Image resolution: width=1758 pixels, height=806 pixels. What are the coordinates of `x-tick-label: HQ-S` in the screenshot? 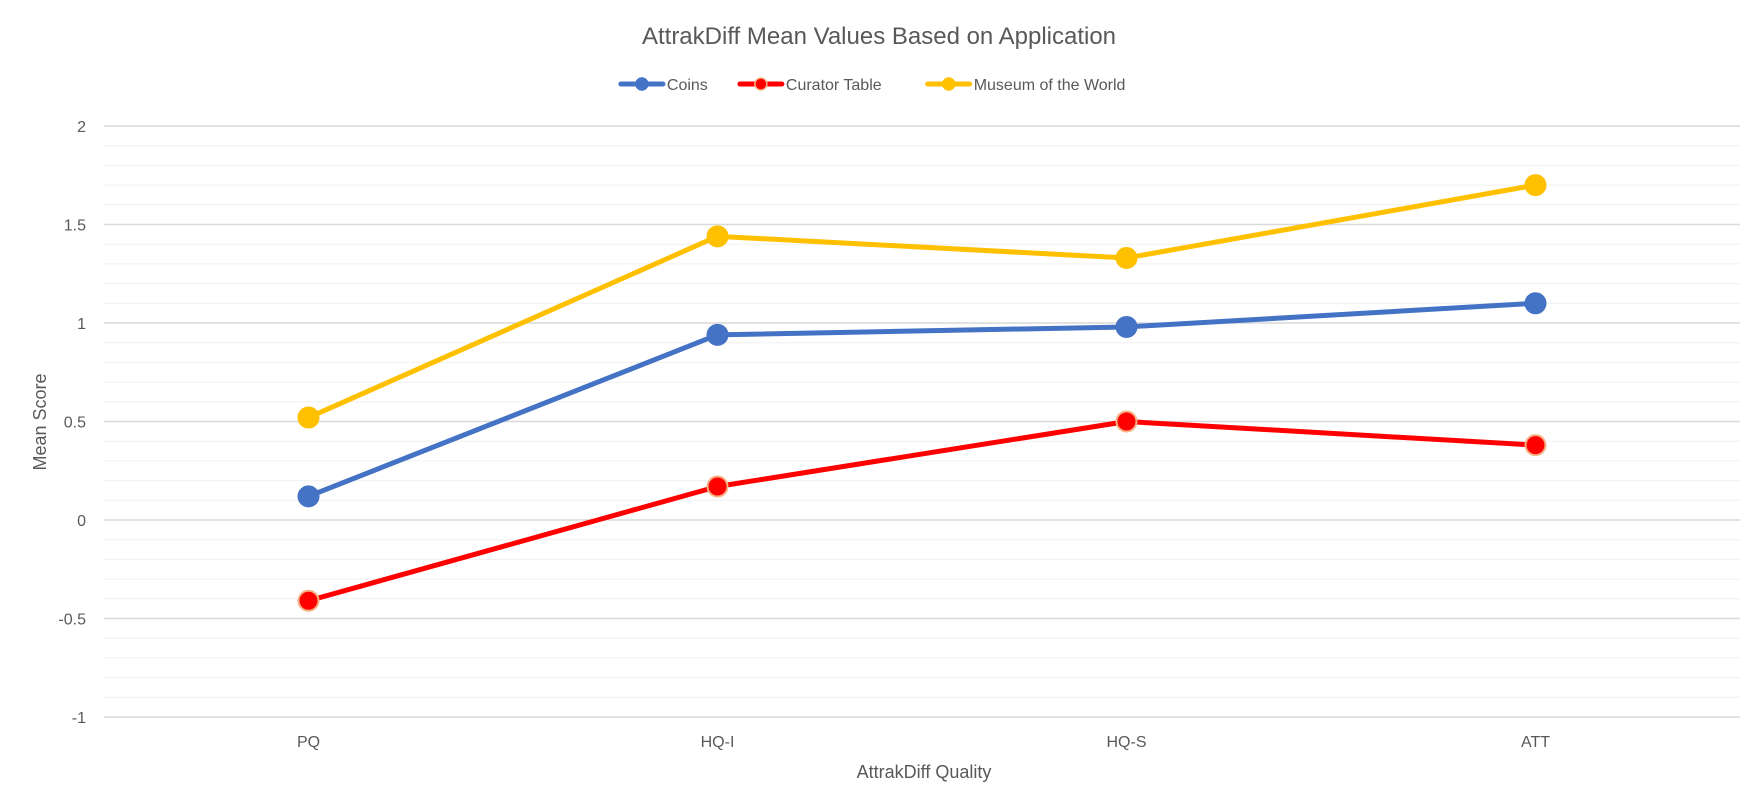 It's located at (1127, 742).